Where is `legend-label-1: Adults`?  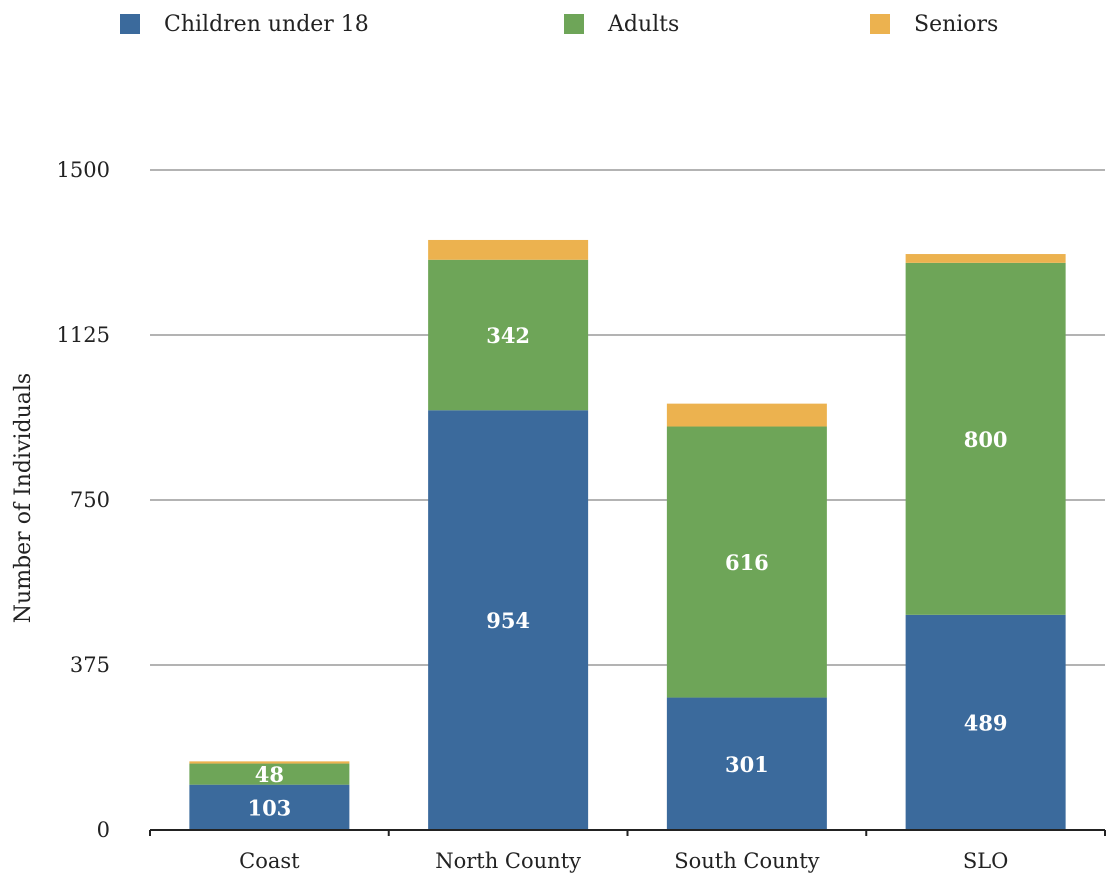 legend-label-1: Adults is located at coordinates (643, 24).